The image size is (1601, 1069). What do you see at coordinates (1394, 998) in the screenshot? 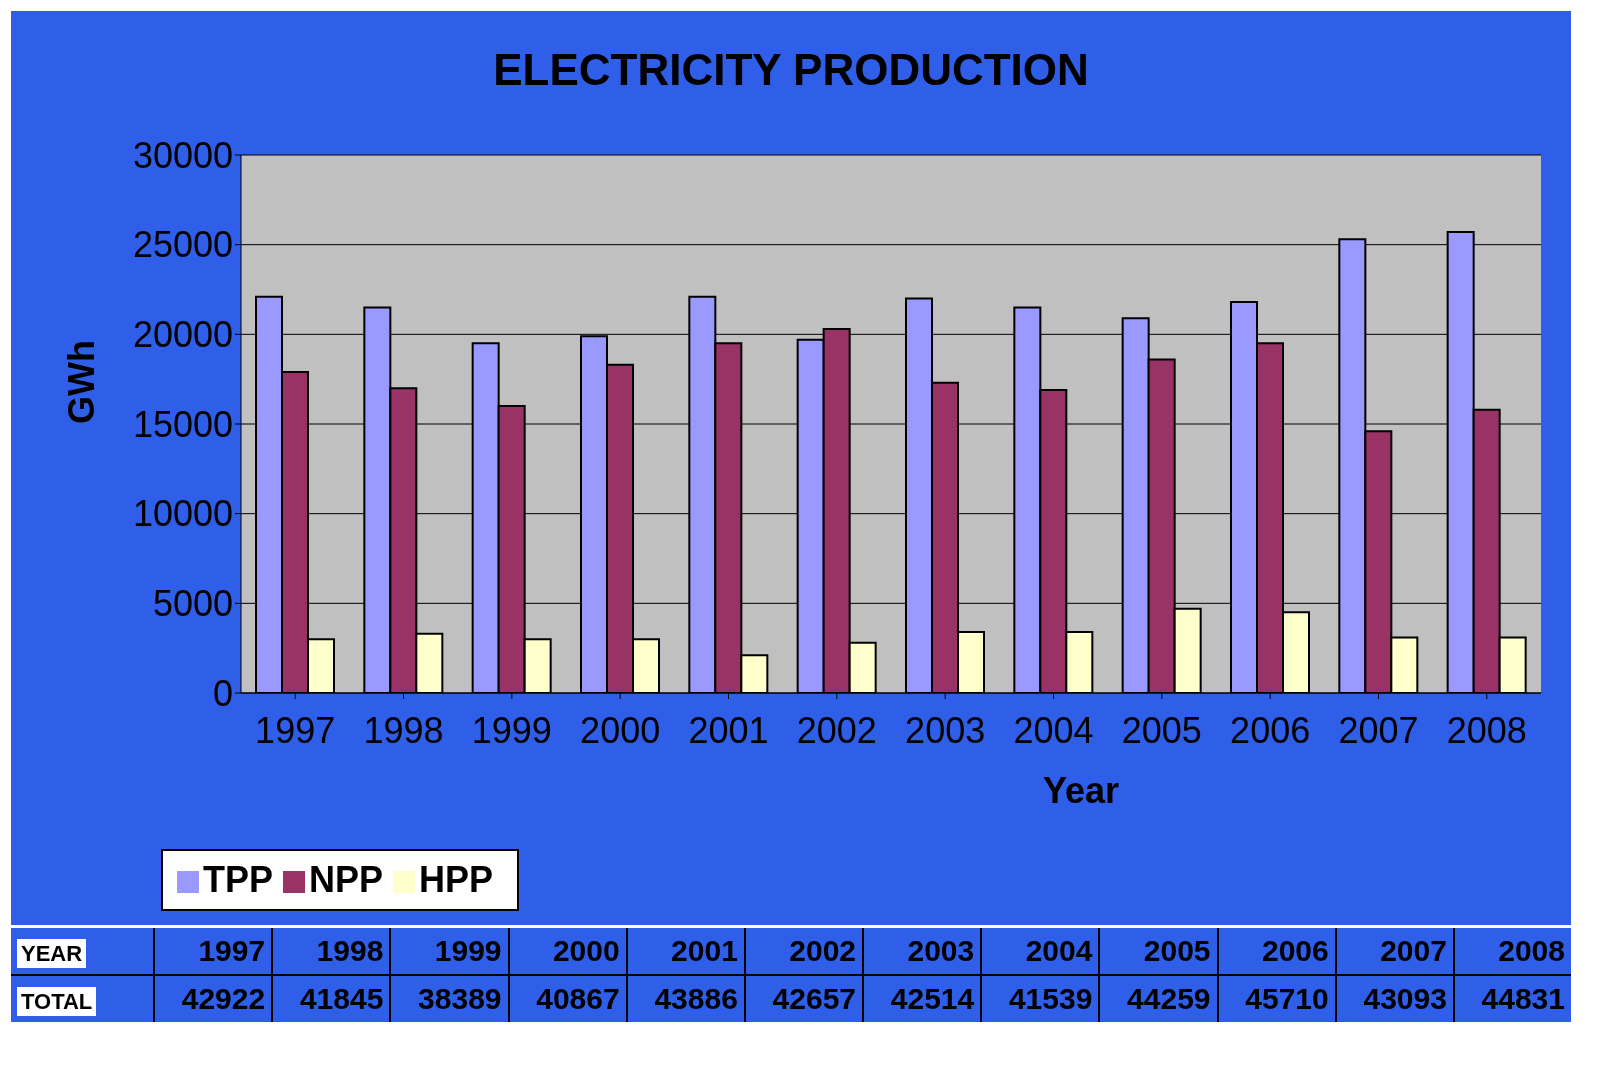
I see `text: 43093` at bounding box center [1394, 998].